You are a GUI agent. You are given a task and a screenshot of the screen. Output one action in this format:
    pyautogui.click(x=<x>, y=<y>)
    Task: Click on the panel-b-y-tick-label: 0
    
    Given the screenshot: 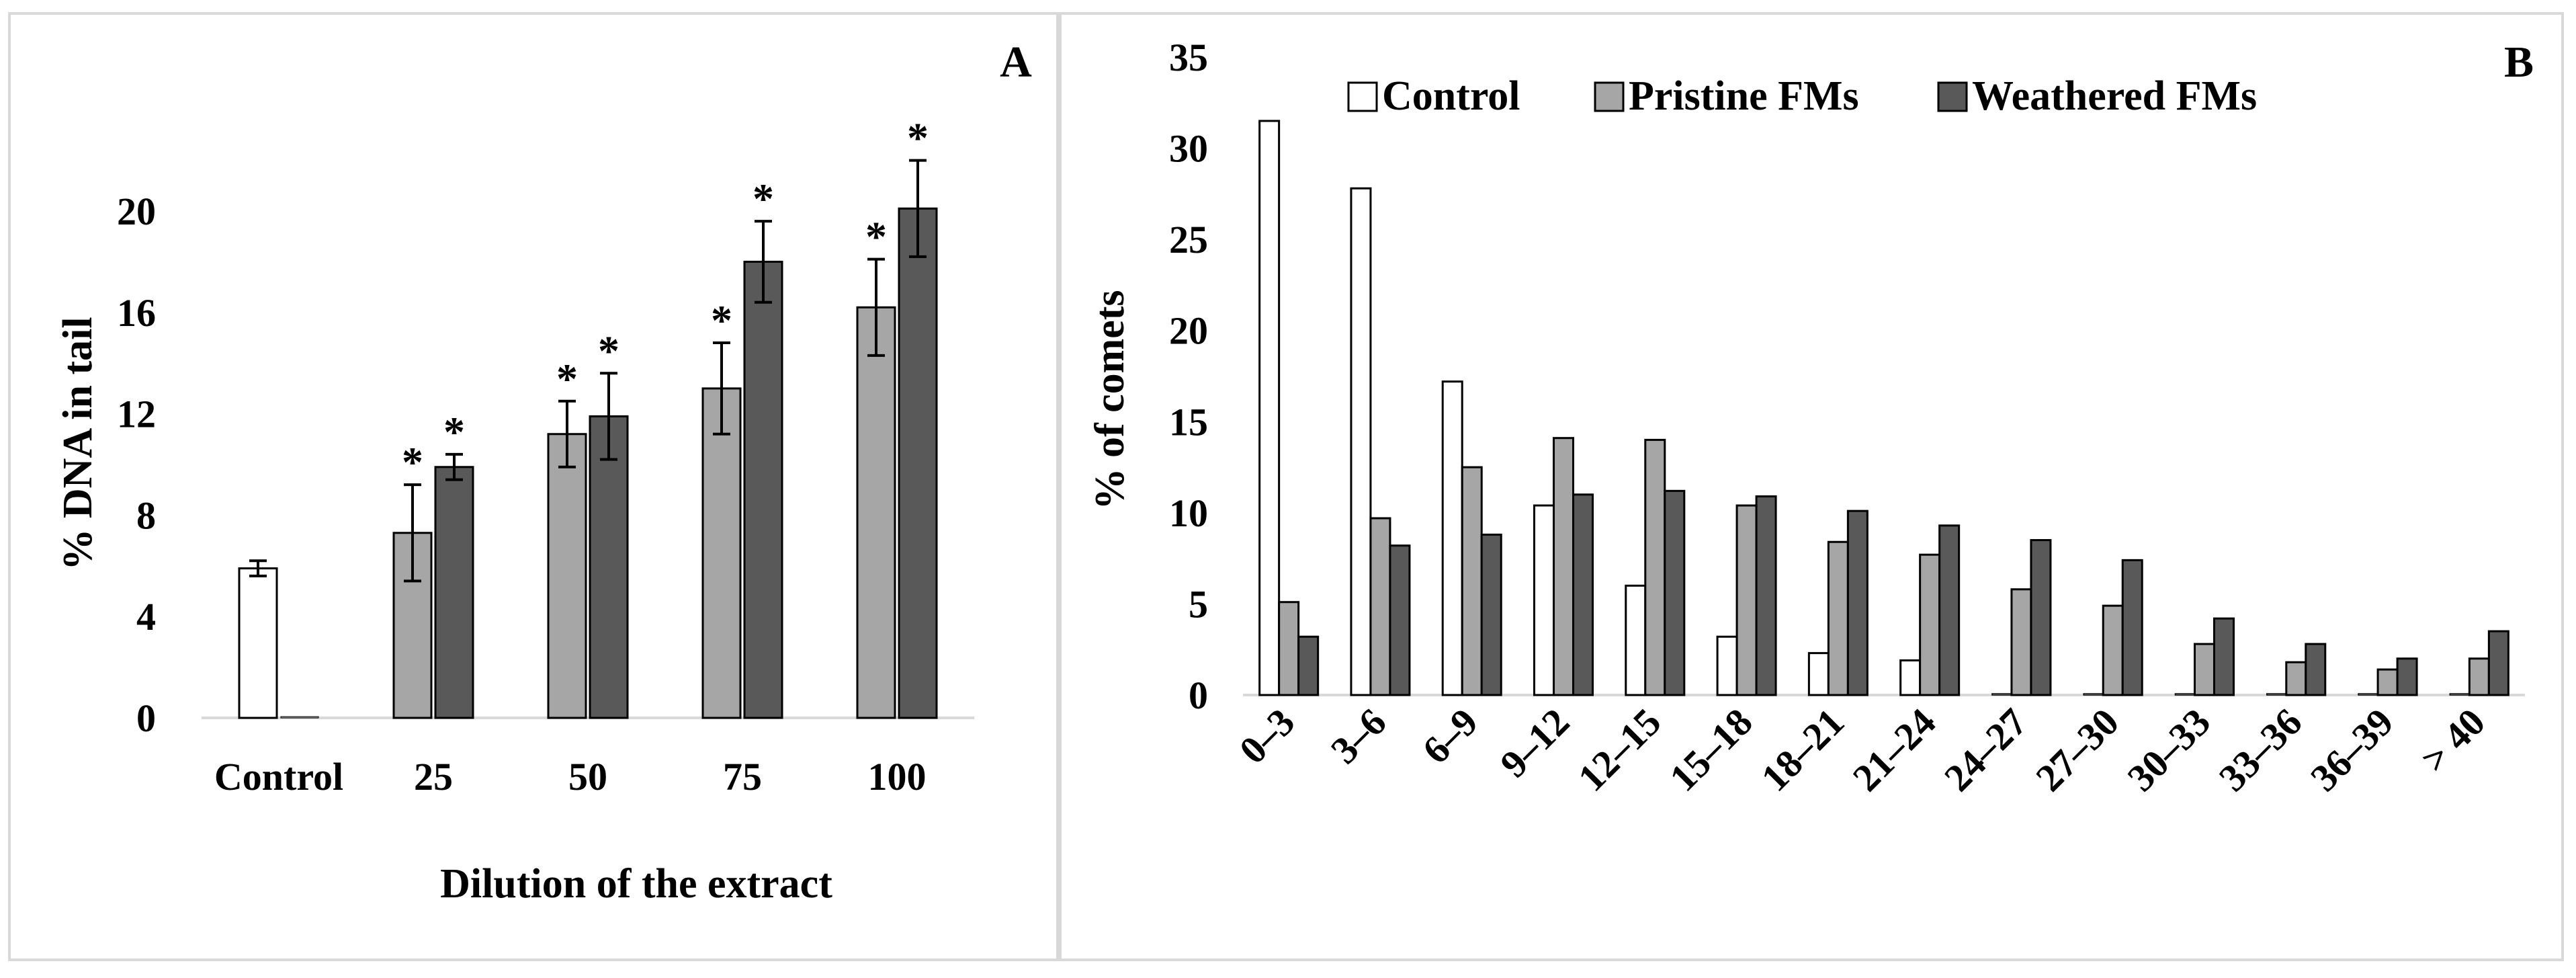 What is the action you would take?
    pyautogui.click(x=1198, y=696)
    